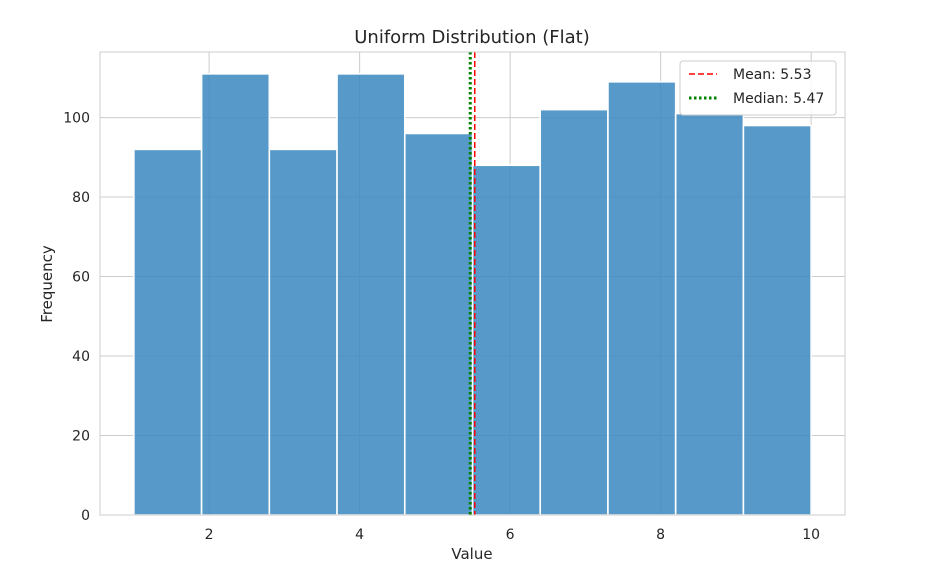  I want to click on y-tick-label: 20, so click(81, 437).